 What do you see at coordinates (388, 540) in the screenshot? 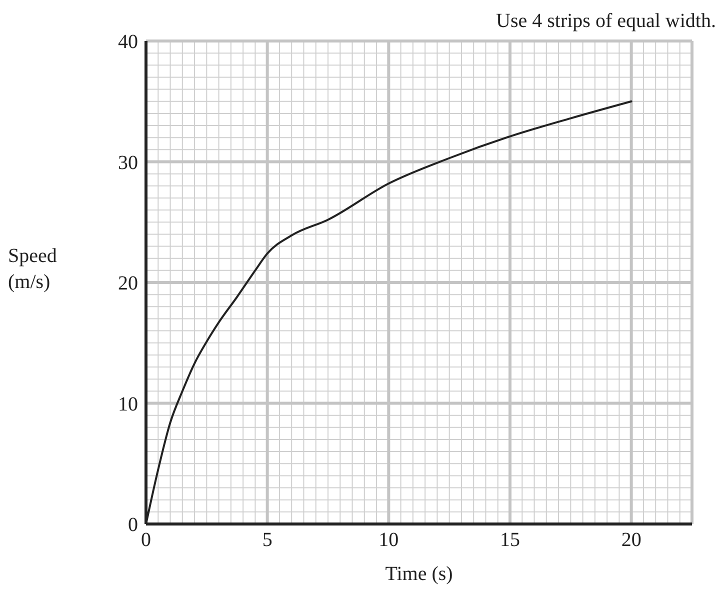
I see `x-tick-label: 10` at bounding box center [388, 540].